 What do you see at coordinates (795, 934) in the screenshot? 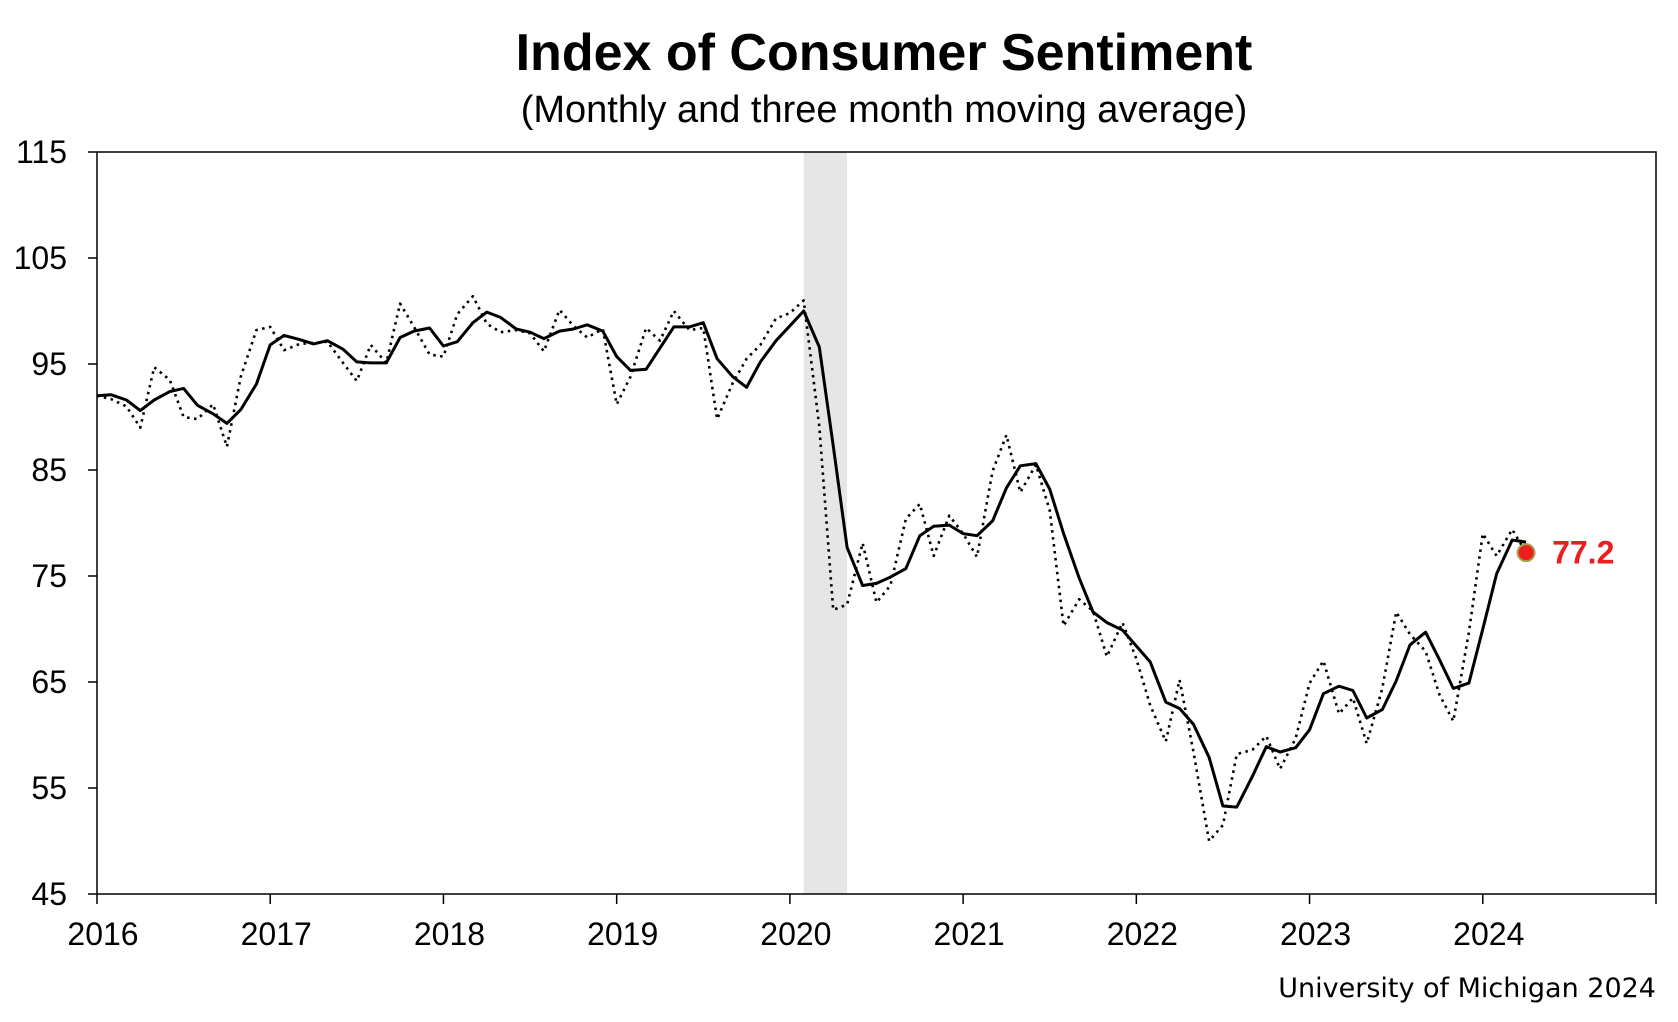
I see `x-tick-label: 2020` at bounding box center [795, 934].